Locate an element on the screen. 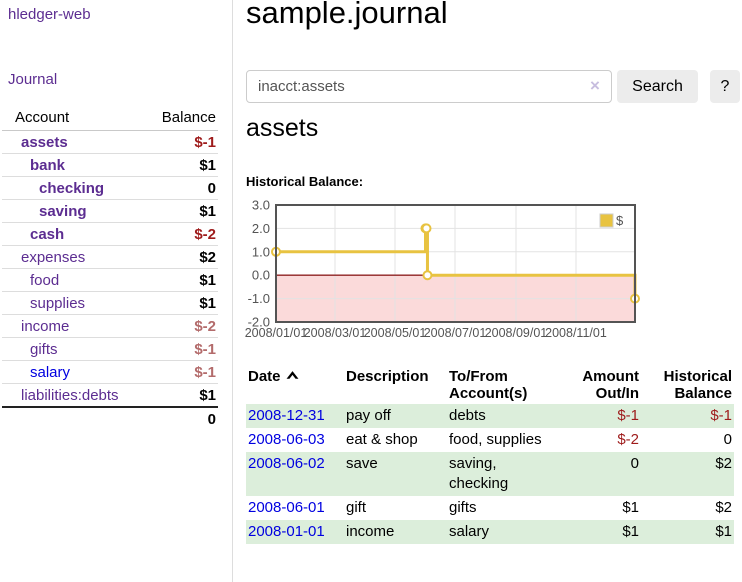  balance-column-header-main: Historical Balance is located at coordinates (697, 385).